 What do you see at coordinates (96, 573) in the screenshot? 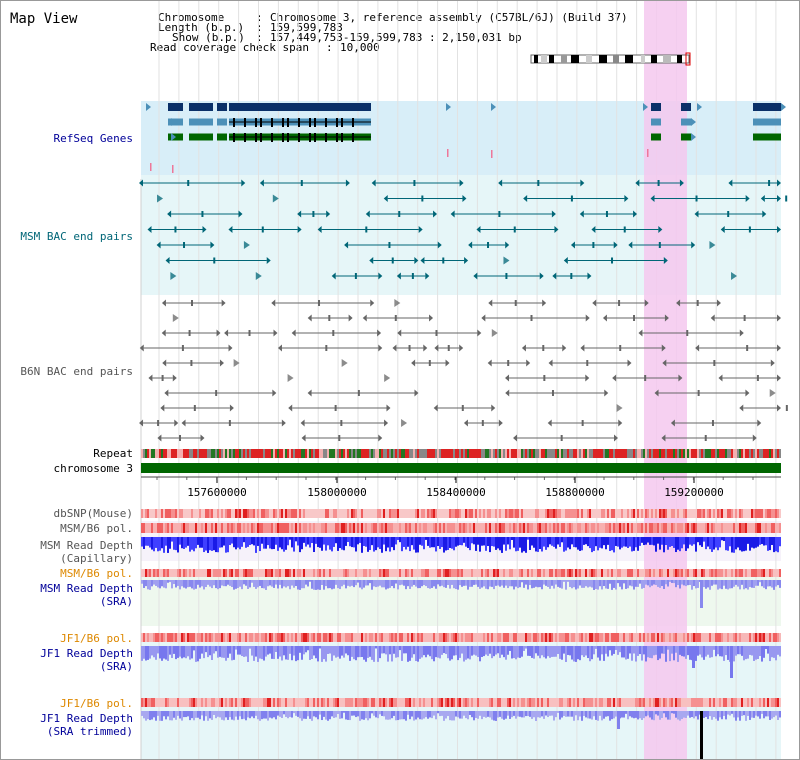
I see `track-label-msm-b6-pol-2: MSM/B6 pol.` at bounding box center [96, 573].